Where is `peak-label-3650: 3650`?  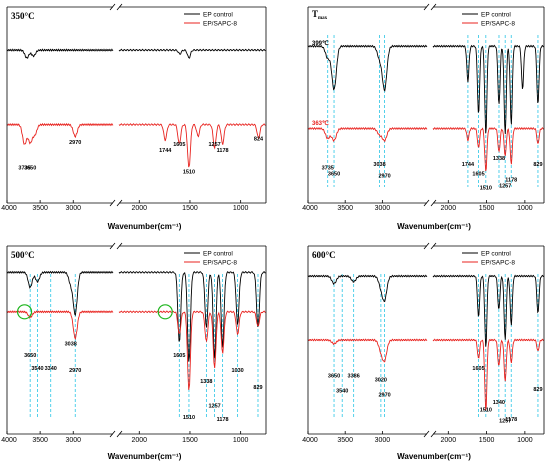
peak-label-3650: 3650 is located at coordinates (30, 356).